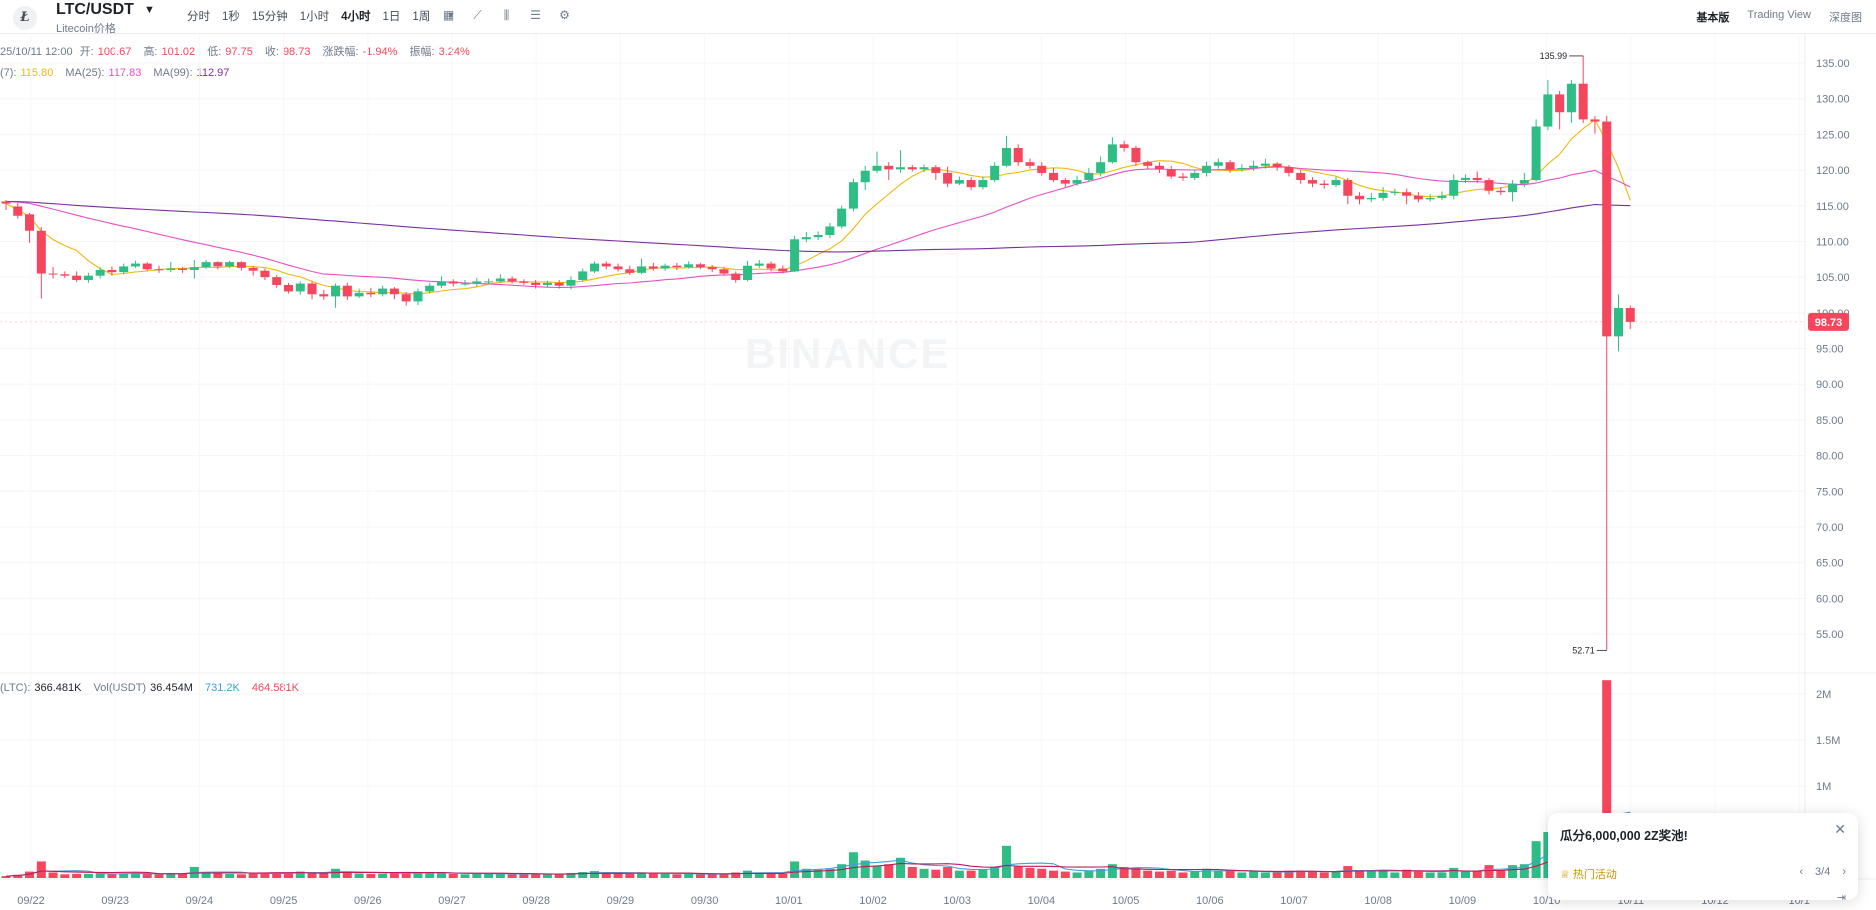  Describe the element at coordinates (421, 17) in the screenshot. I see `interval-tab: 1周` at that location.